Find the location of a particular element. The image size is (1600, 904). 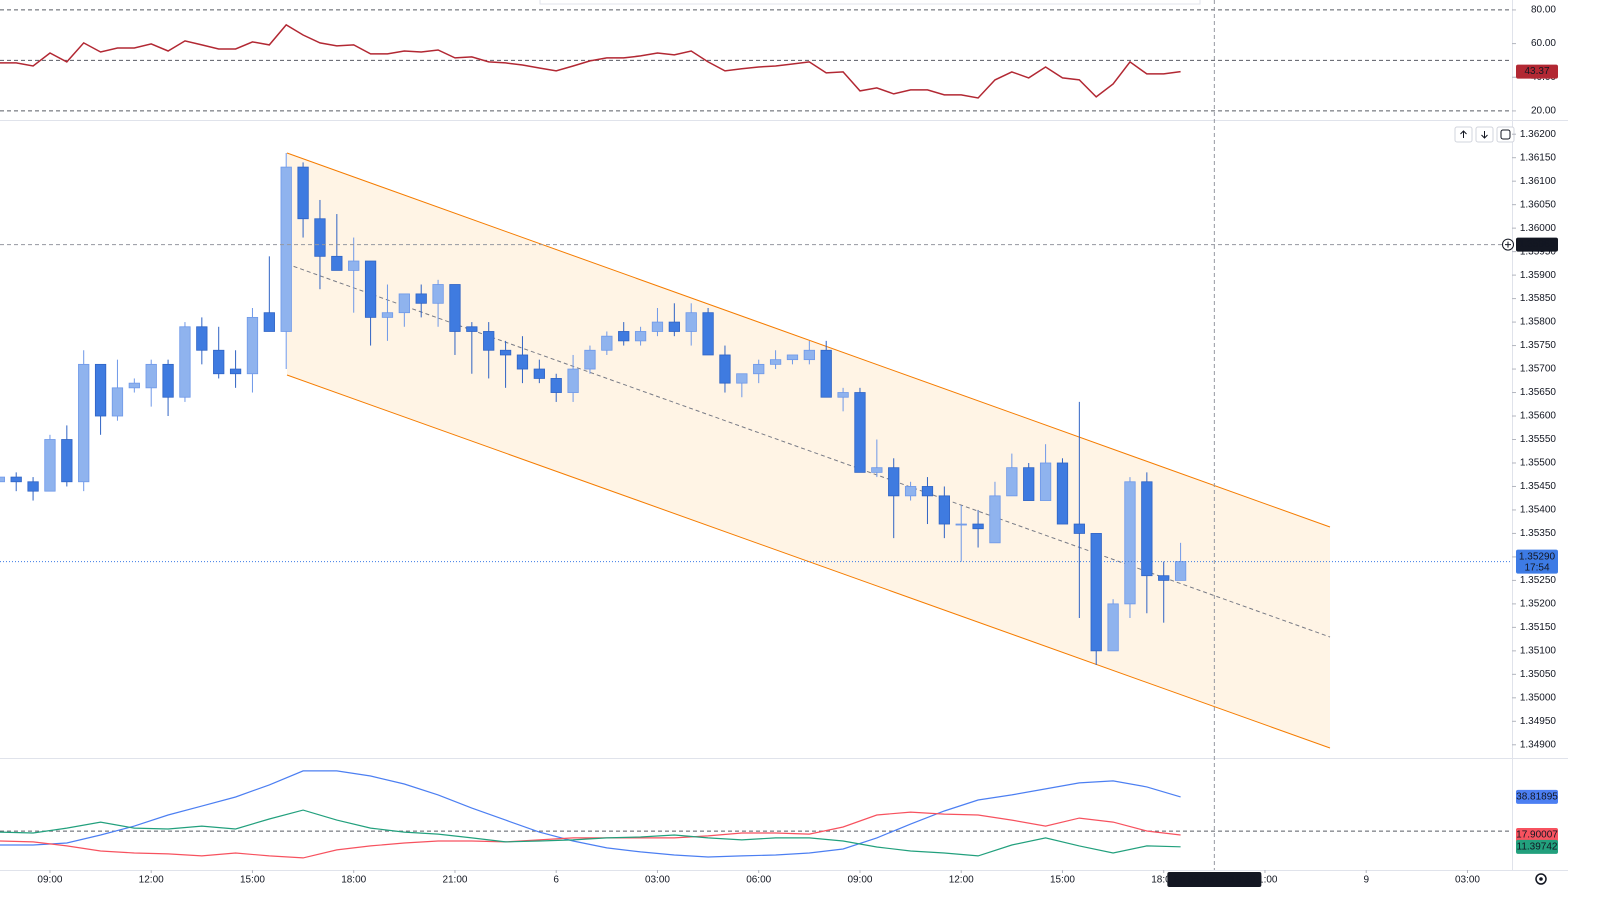

x-tick-label: 06:00 is located at coordinates (758, 880).